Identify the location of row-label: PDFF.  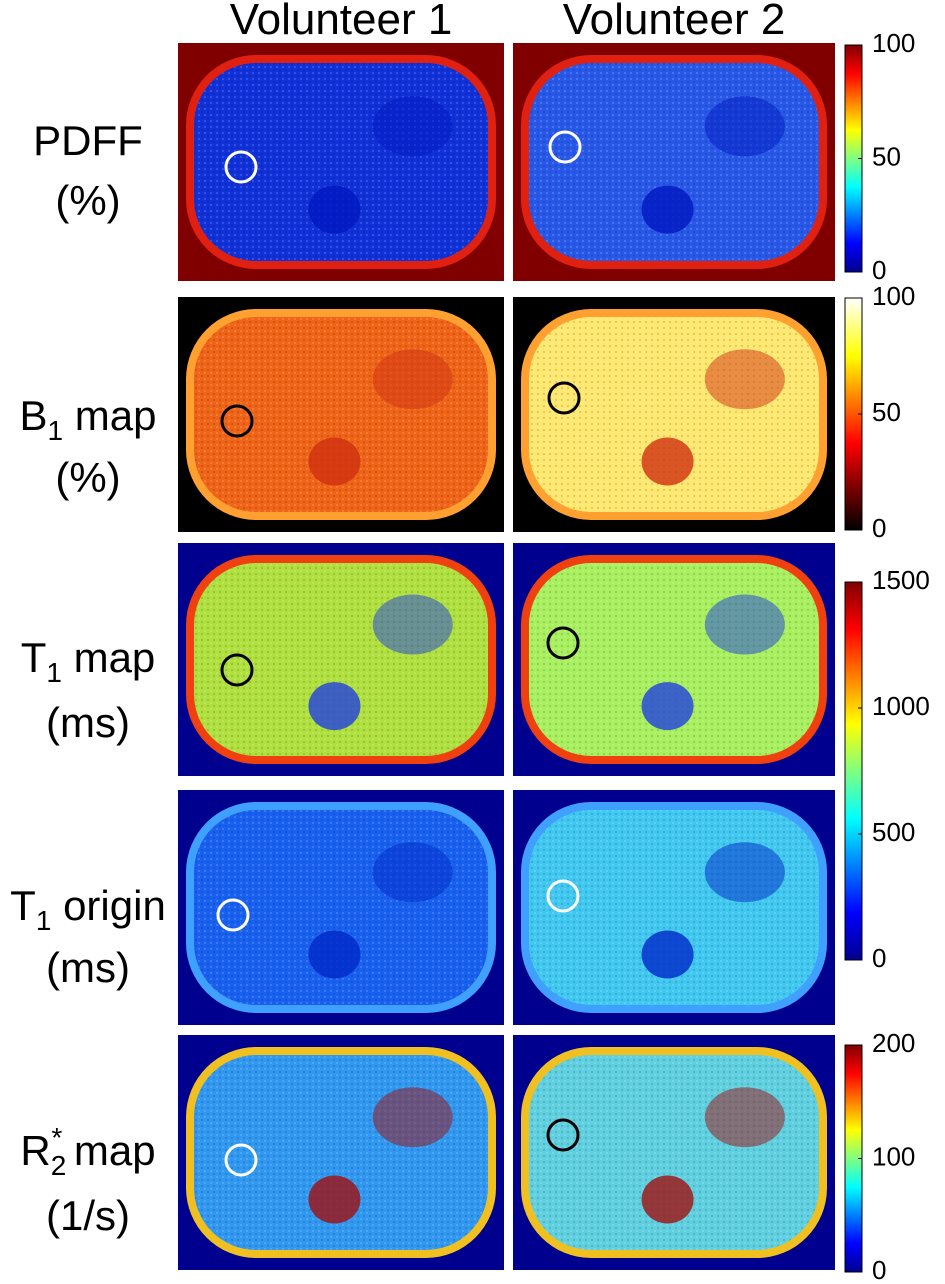
(88, 140).